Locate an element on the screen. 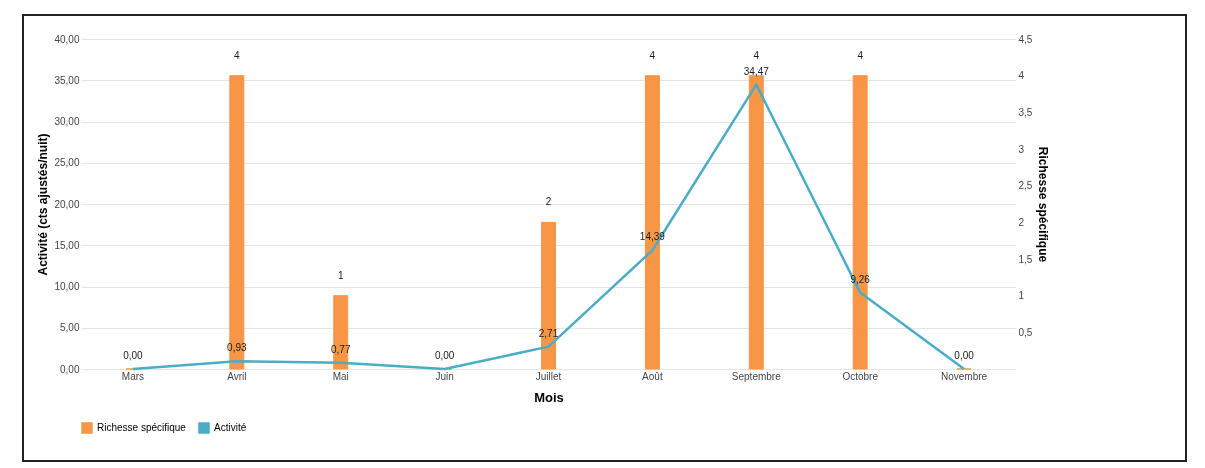 This screenshot has height=468, width=1205. data-label: 2 is located at coordinates (548, 202).